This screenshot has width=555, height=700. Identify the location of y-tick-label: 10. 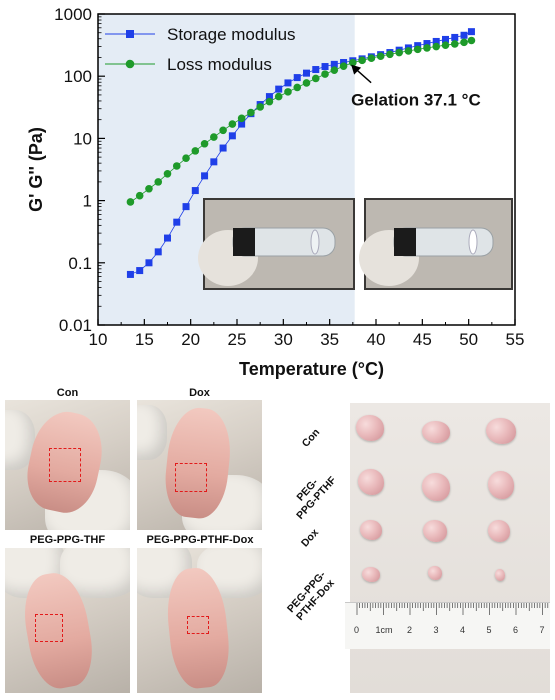
(82, 138).